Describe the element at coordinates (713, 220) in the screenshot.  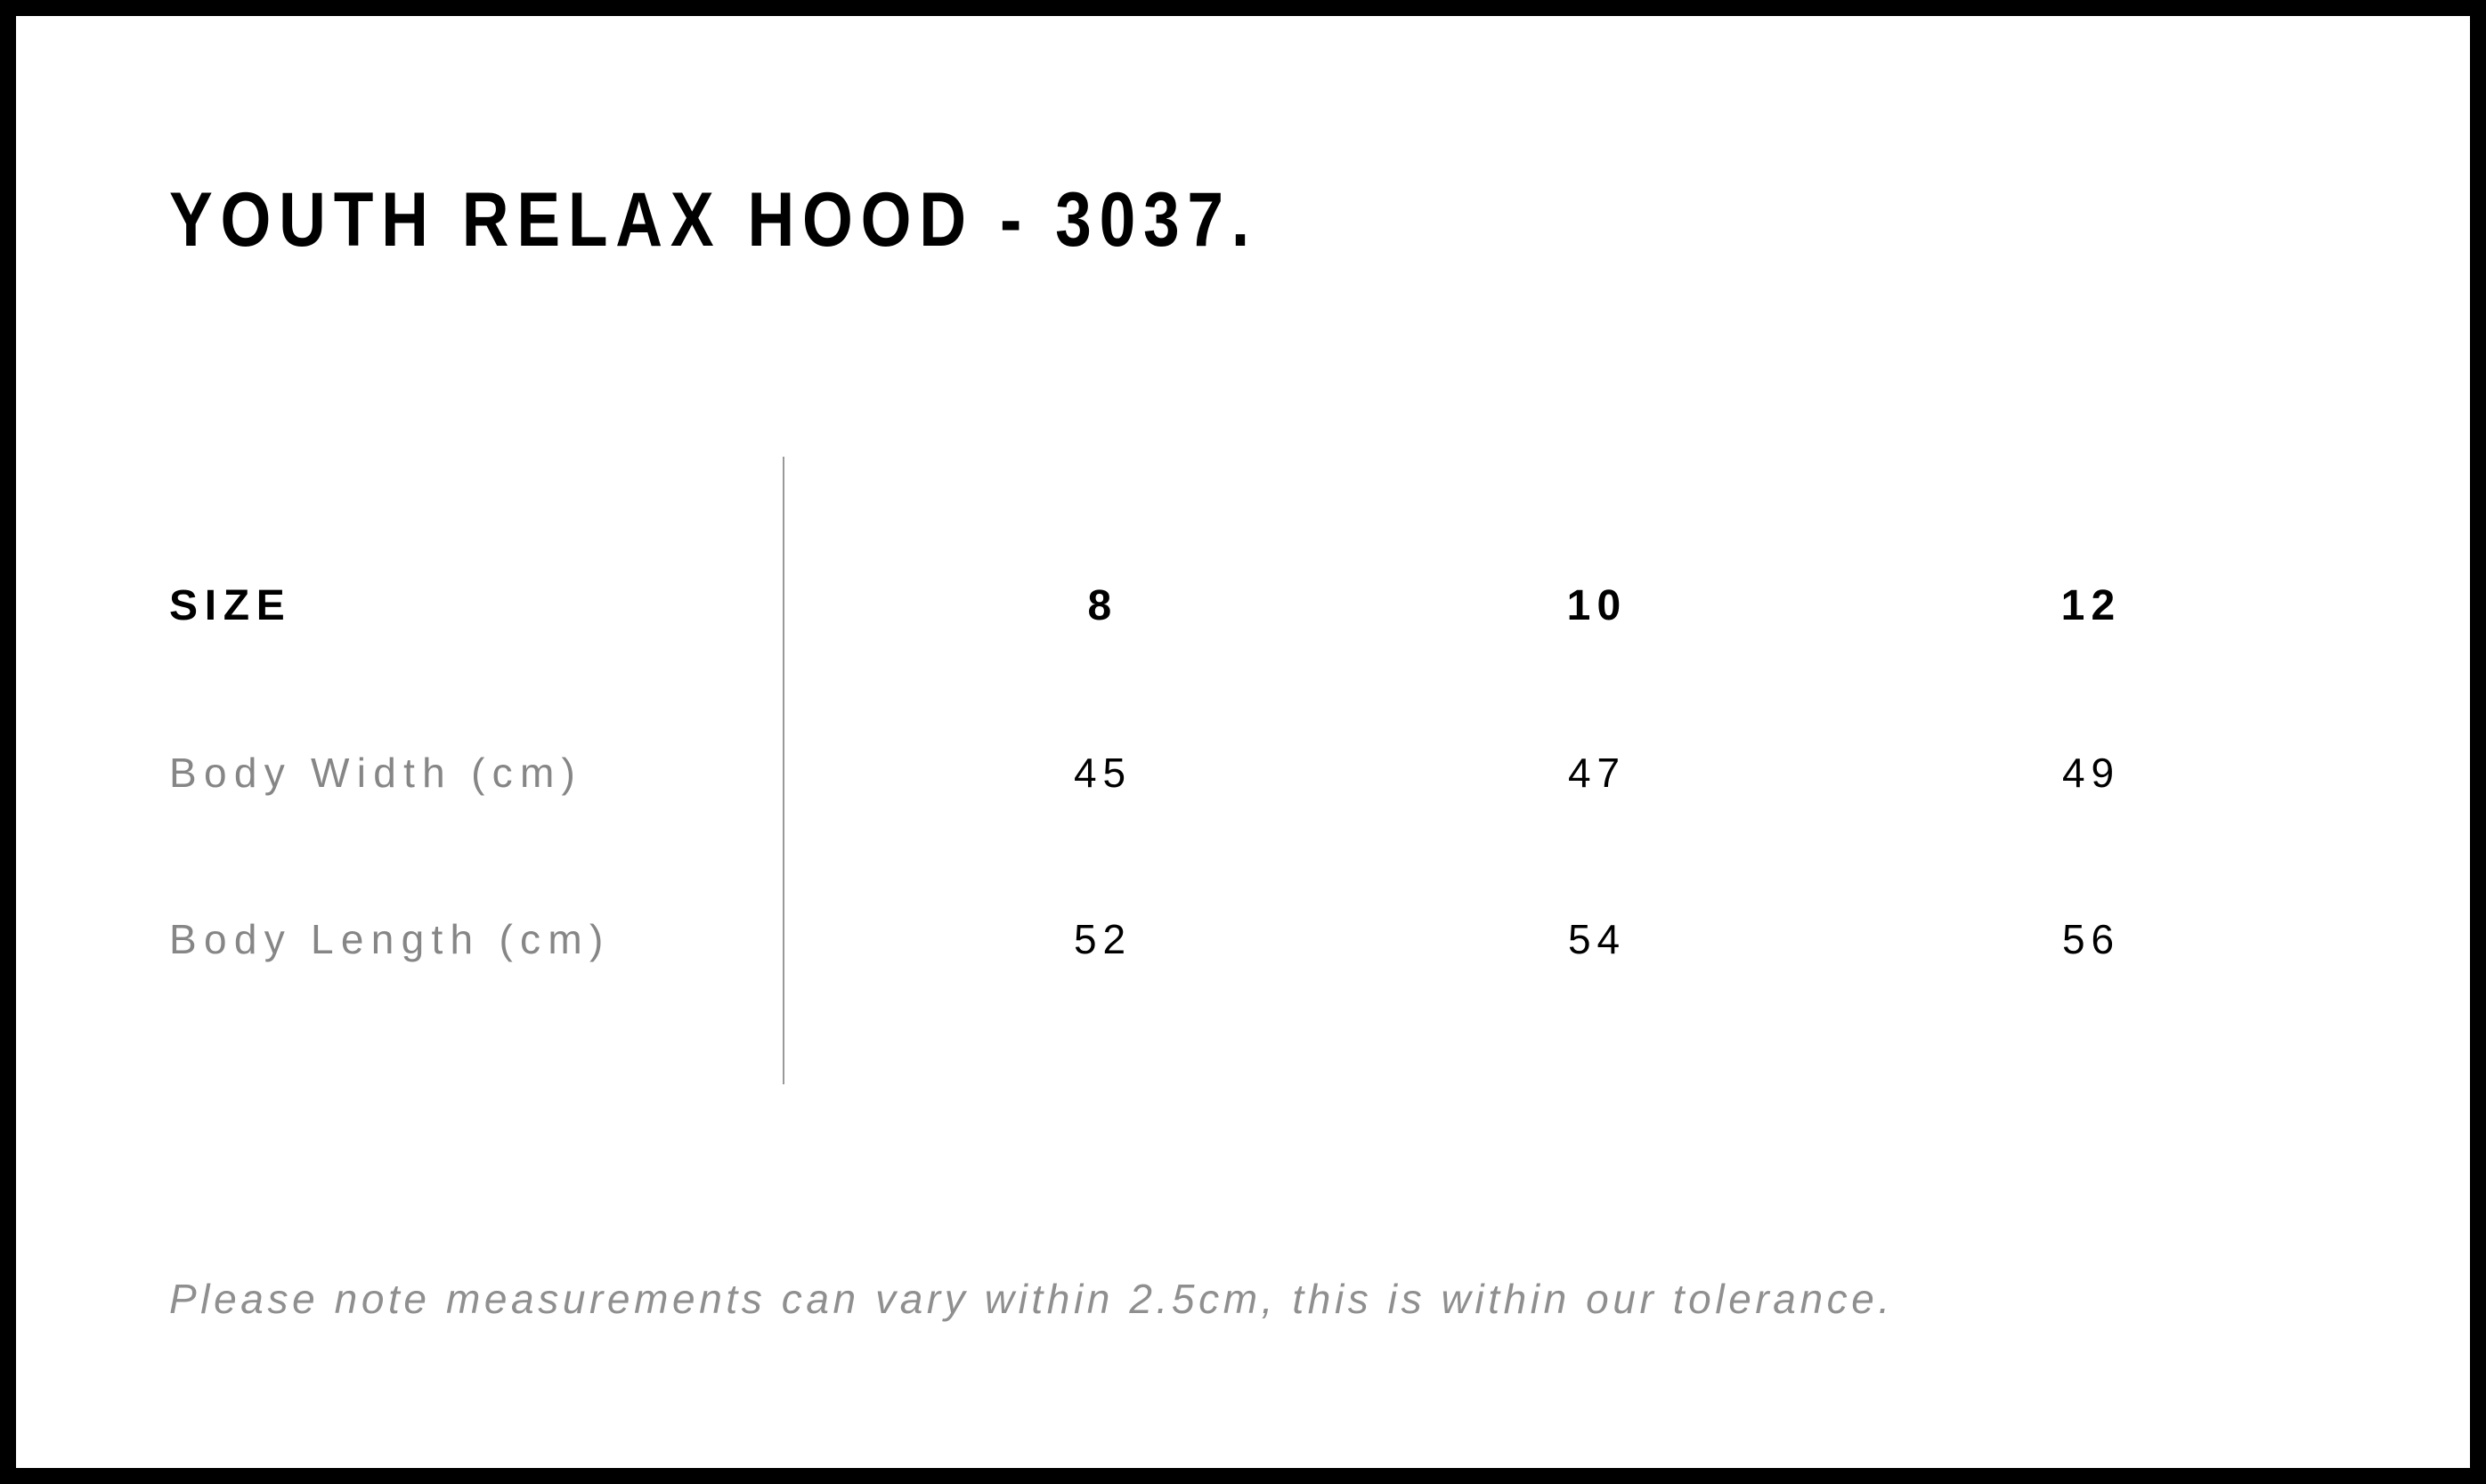
I see `page-title: YOUTH RELAX HOOD - 3037.` at that location.